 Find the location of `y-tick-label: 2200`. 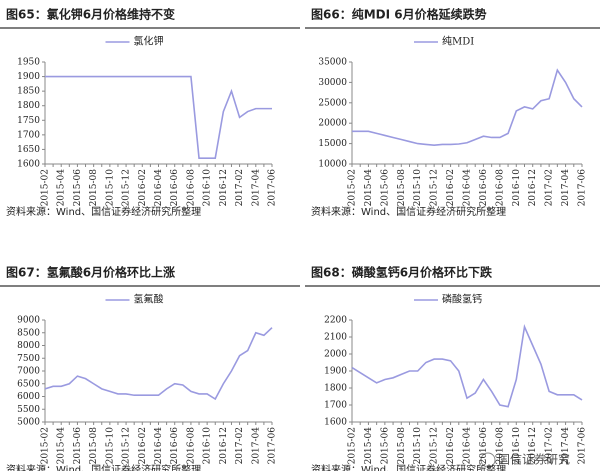

y-tick-label: 2200 is located at coordinates (335, 321).